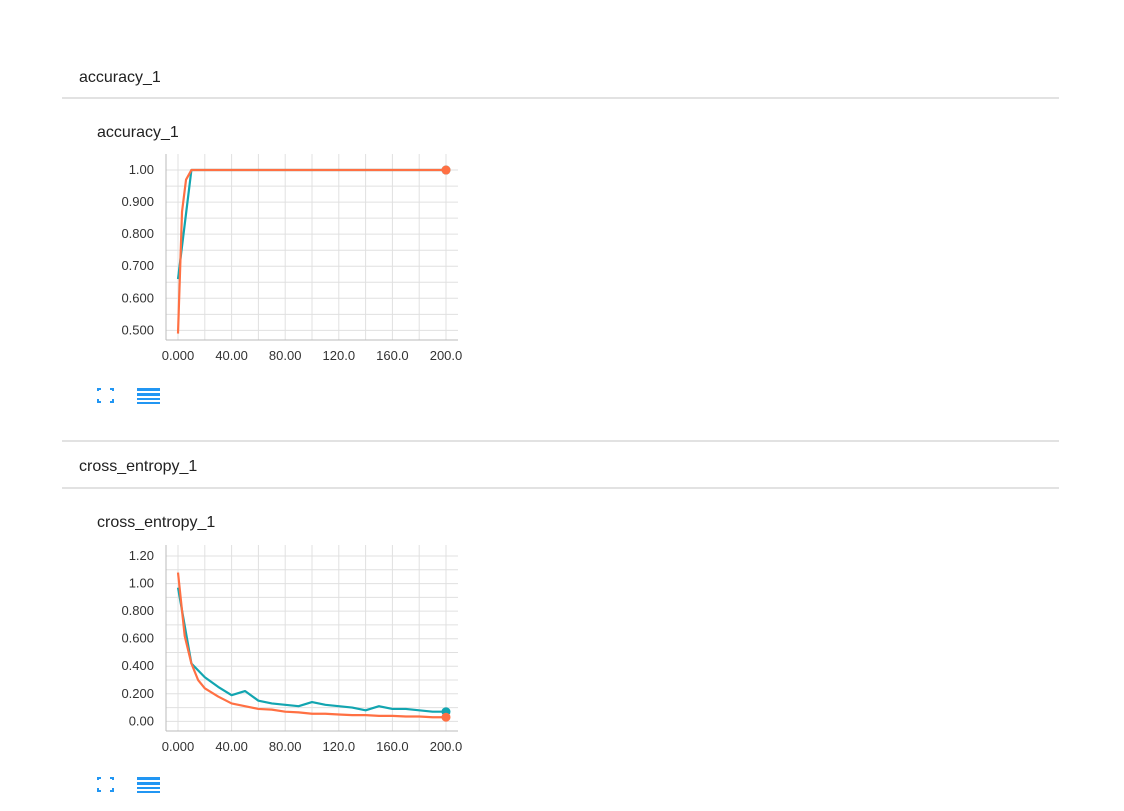  What do you see at coordinates (137, 265) in the screenshot?
I see `y-tick-label: 0.700` at bounding box center [137, 265].